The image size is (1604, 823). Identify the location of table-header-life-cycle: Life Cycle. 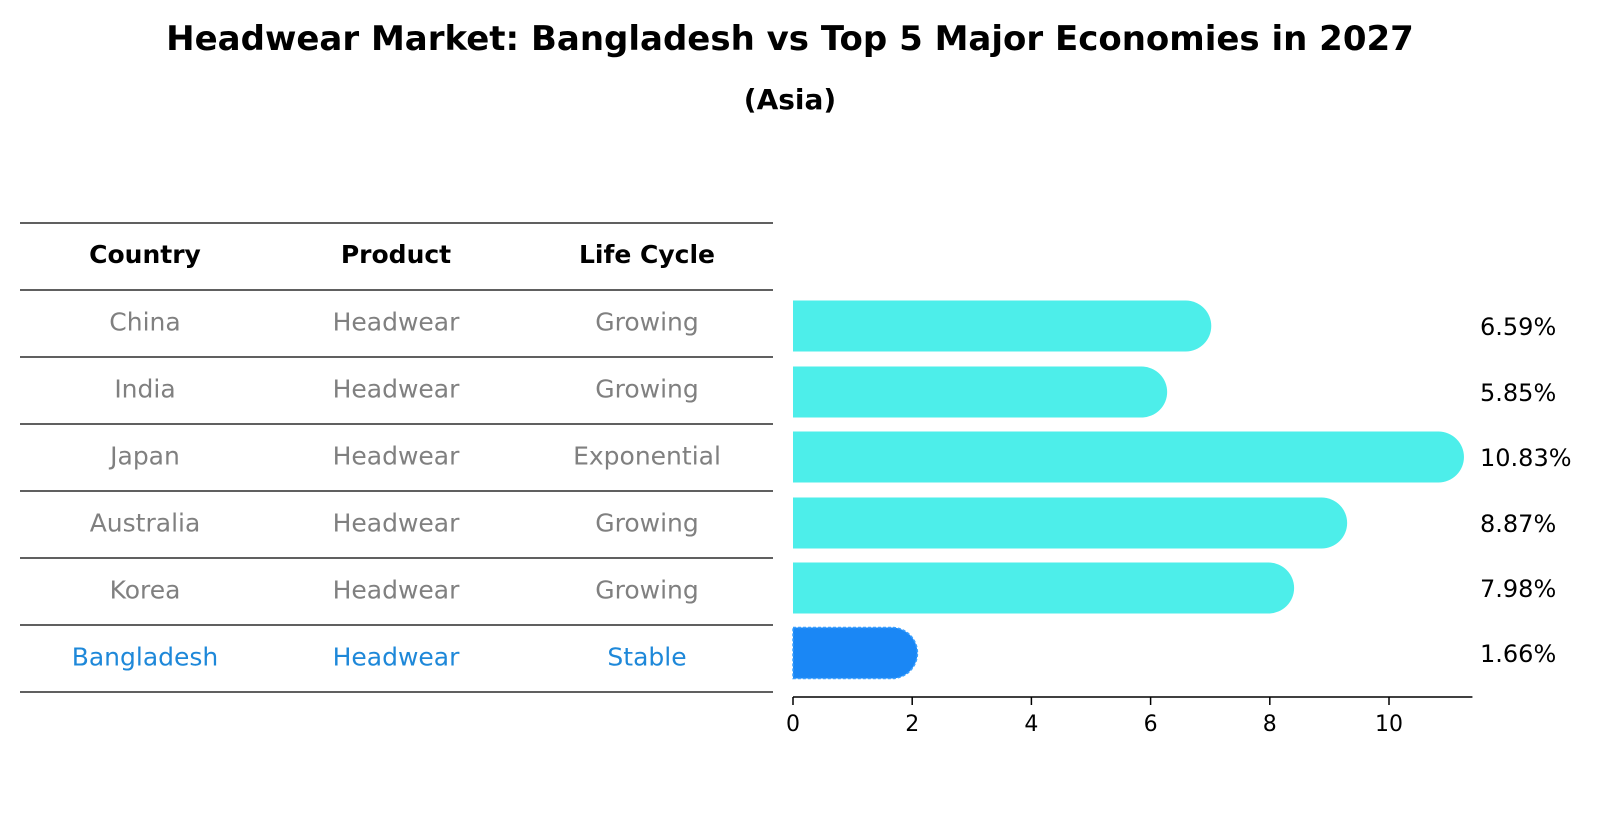
(647, 254).